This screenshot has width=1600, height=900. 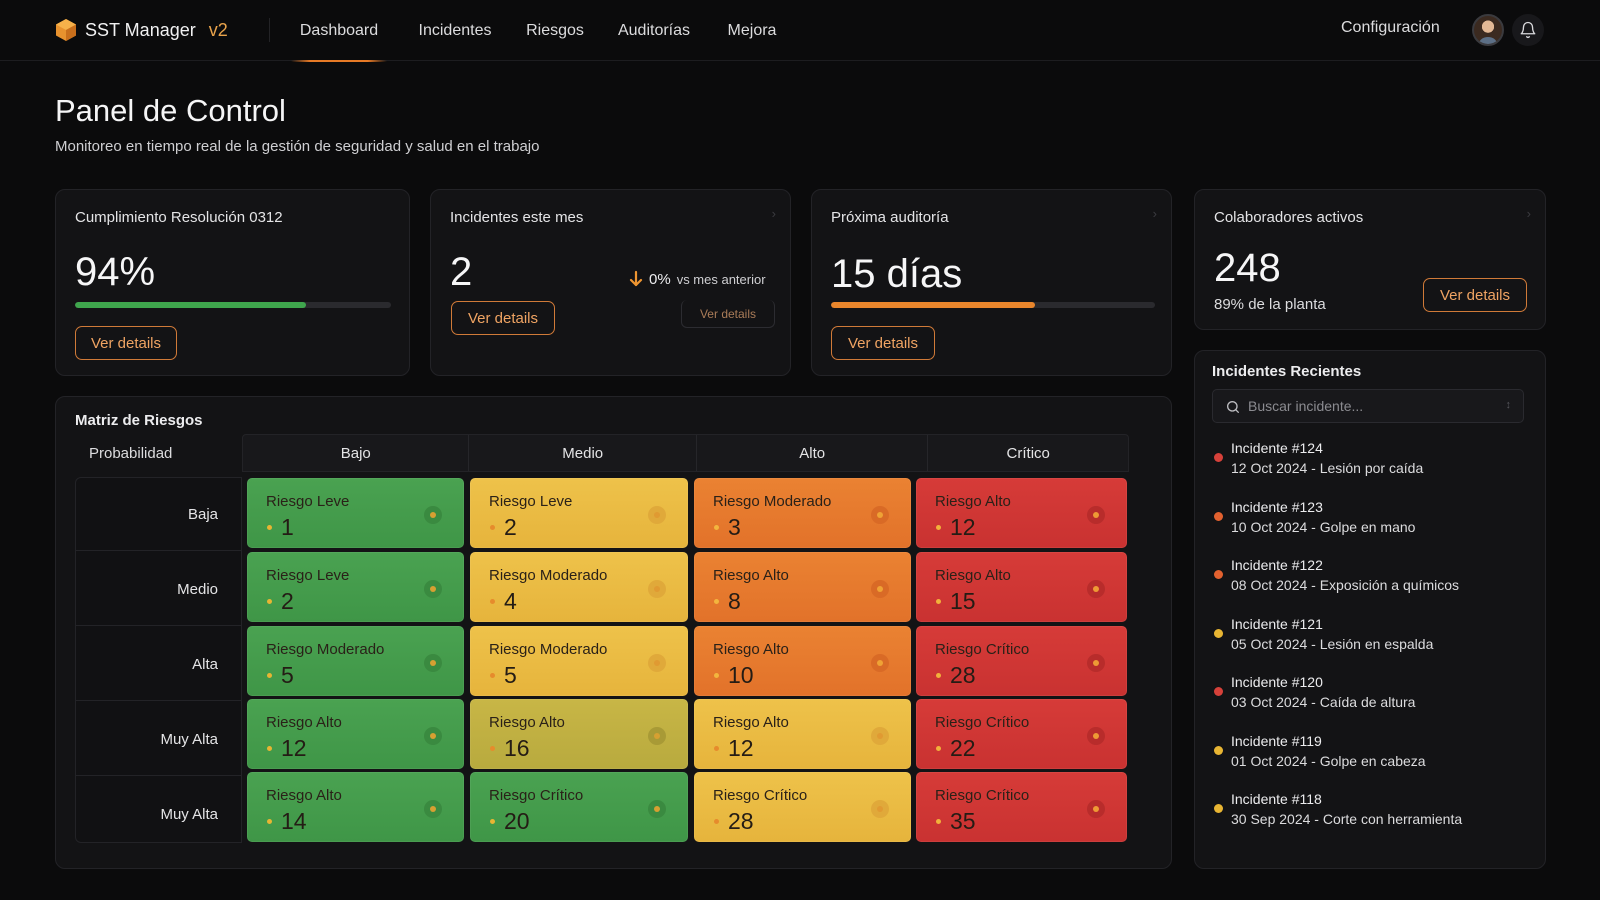 What do you see at coordinates (510, 601) in the screenshot?
I see `risk-count: 4` at bounding box center [510, 601].